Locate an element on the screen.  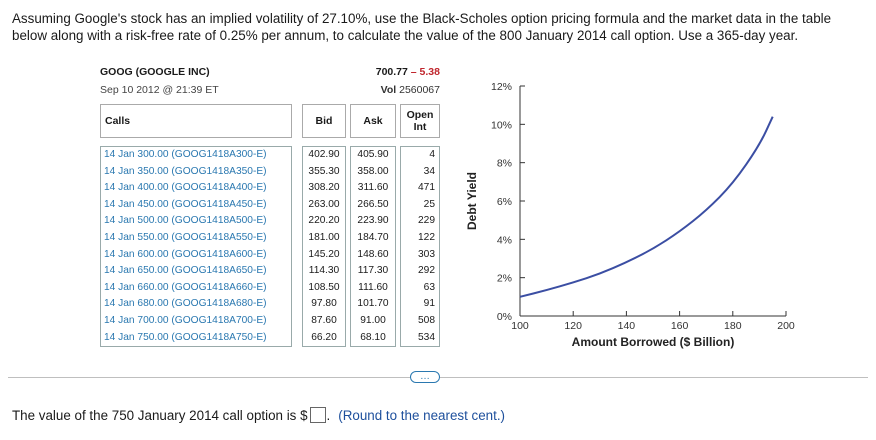
y-axis-title: Debt Yield is located at coordinates (472, 201).